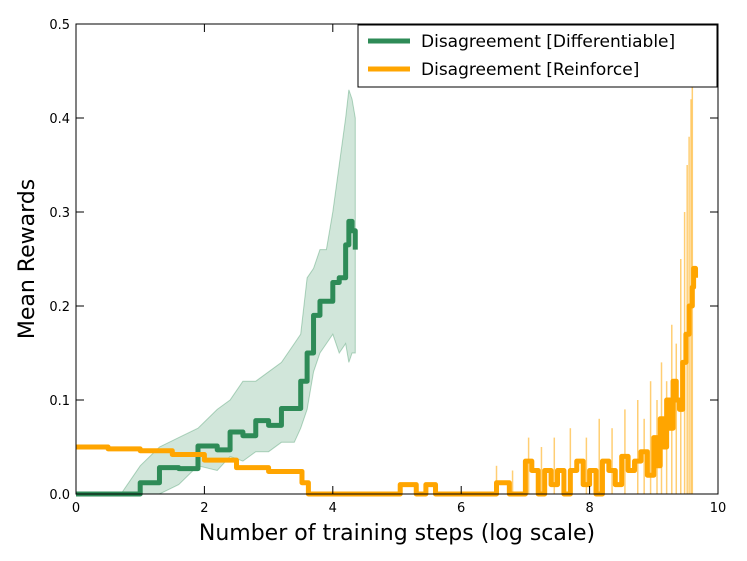  Describe the element at coordinates (461, 508) in the screenshot. I see `x-tick-label: 6` at that location.